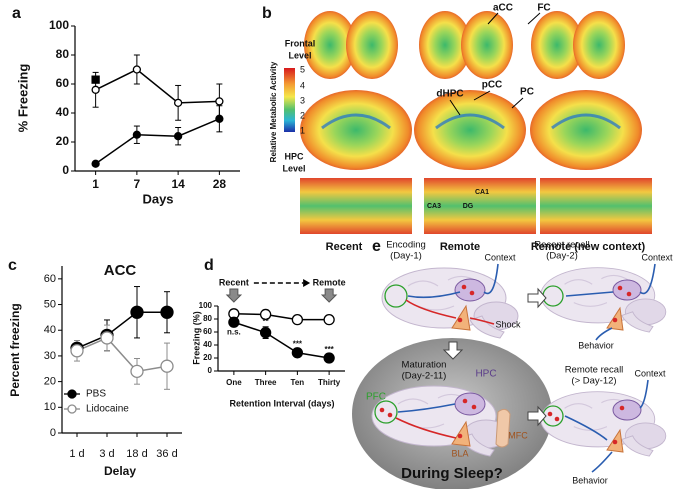 Image resolution: width=677 pixels, height=489 pixels. Describe the element at coordinates (12, 265) in the screenshot. I see `panel-letter: c` at that location.